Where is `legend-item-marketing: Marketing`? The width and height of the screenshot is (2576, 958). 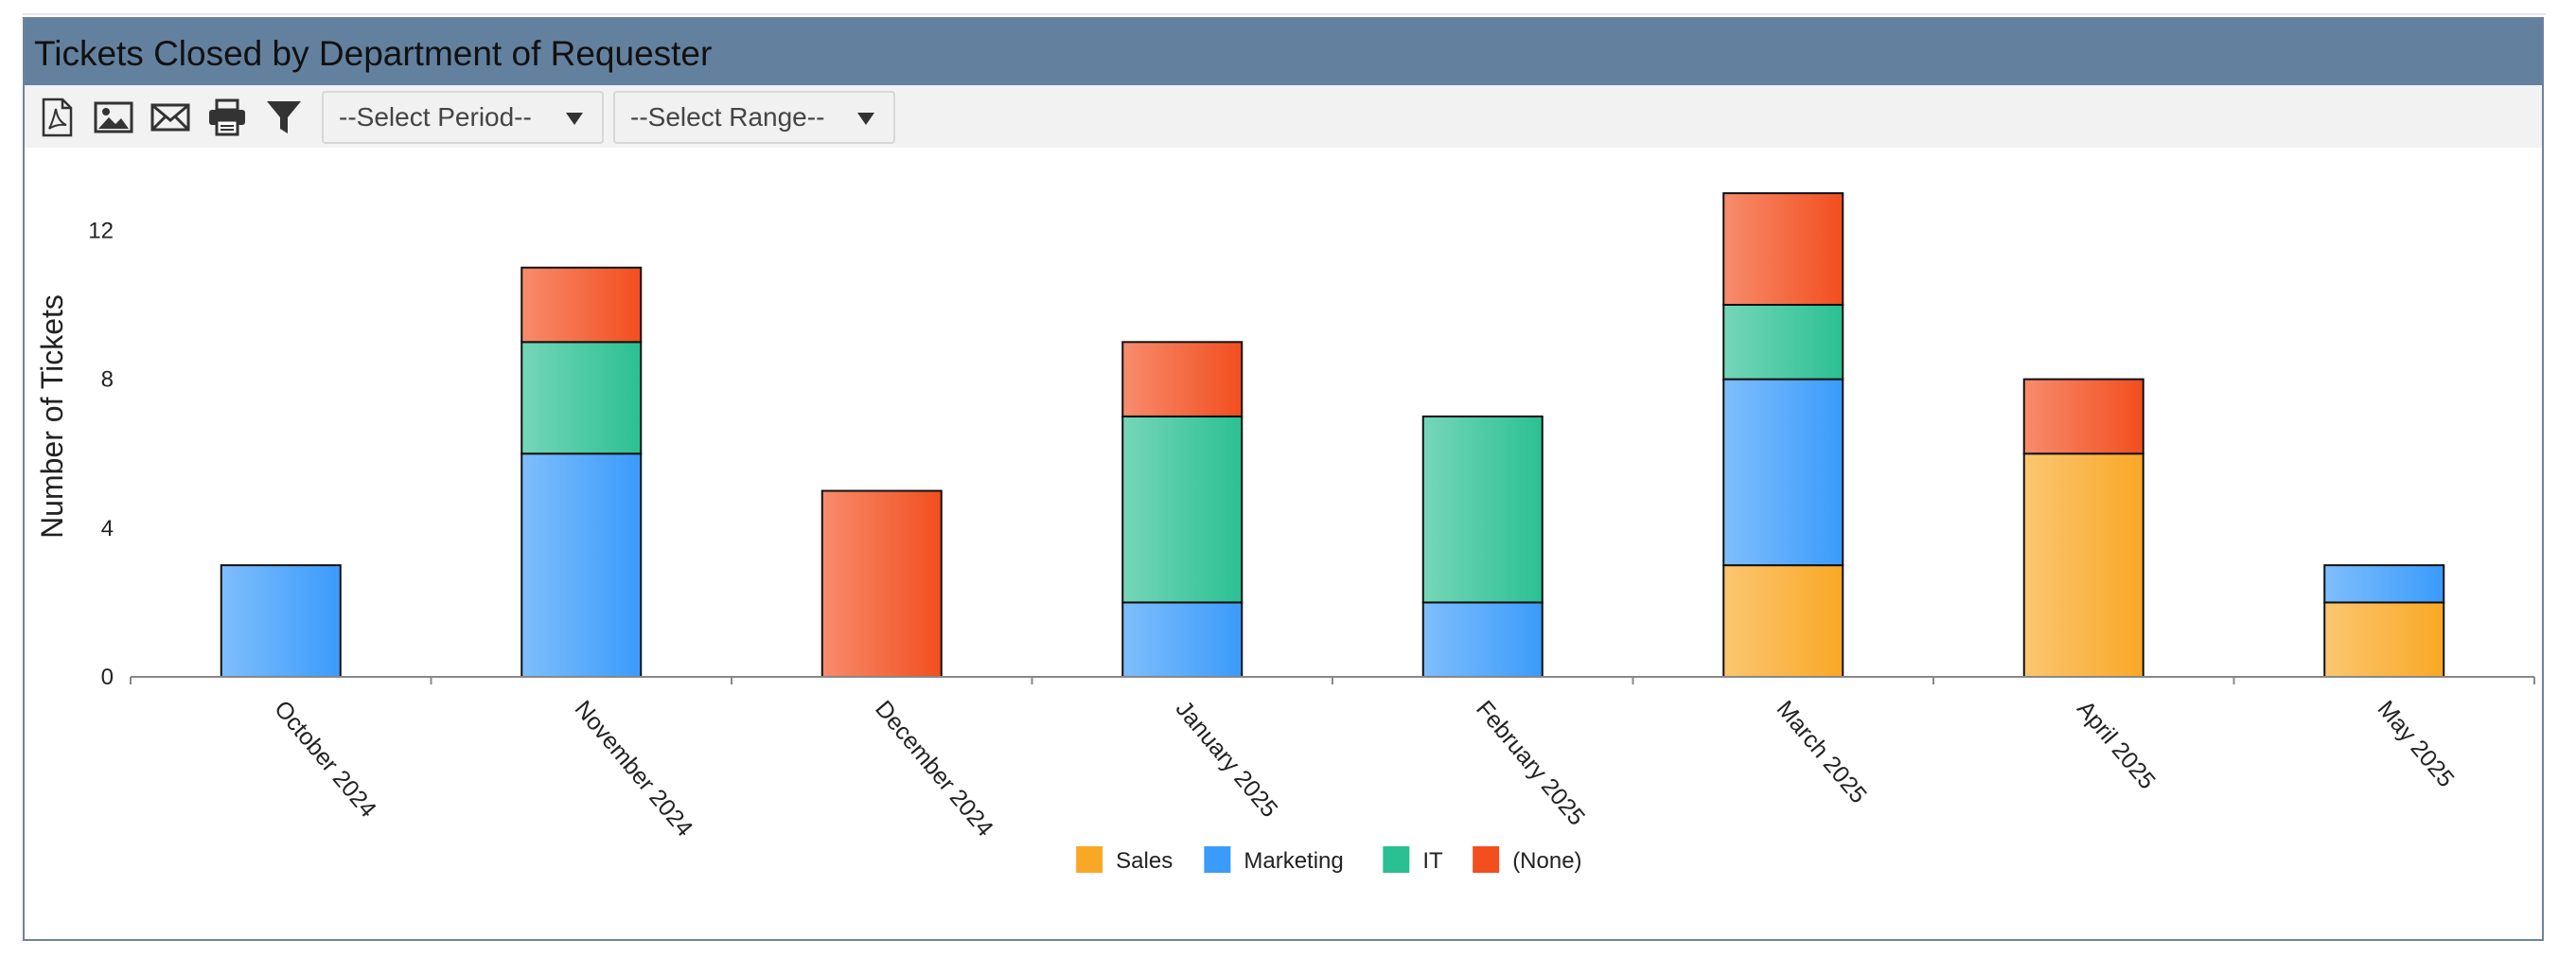 legend-item-marketing: Marketing is located at coordinates (1274, 860).